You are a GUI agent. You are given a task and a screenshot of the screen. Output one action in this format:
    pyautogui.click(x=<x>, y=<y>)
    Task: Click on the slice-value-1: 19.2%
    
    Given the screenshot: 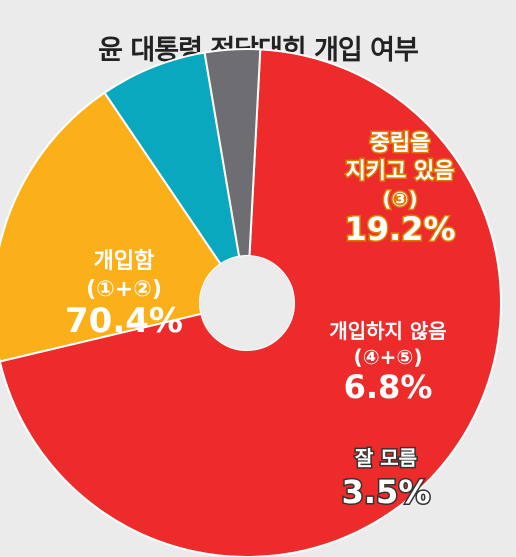 What is the action you would take?
    pyautogui.click(x=399, y=229)
    